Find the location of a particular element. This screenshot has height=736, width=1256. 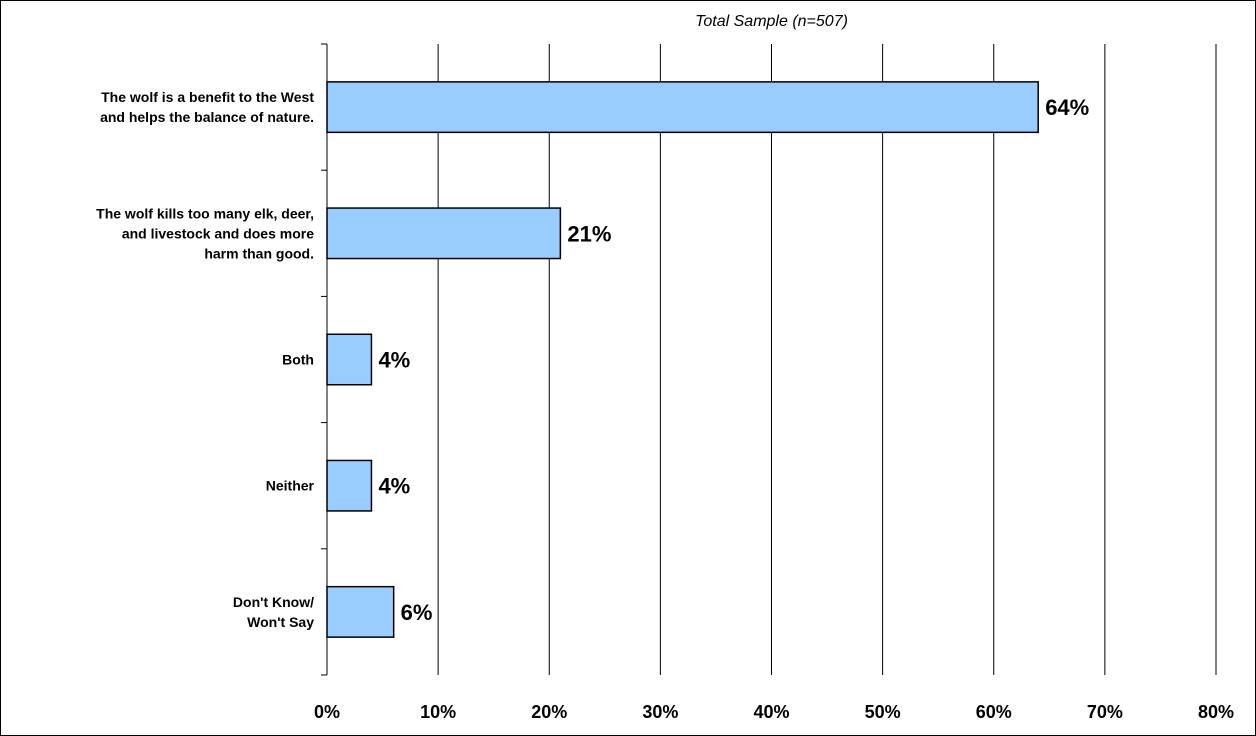

category-label: and livestock and does more is located at coordinates (218, 233).